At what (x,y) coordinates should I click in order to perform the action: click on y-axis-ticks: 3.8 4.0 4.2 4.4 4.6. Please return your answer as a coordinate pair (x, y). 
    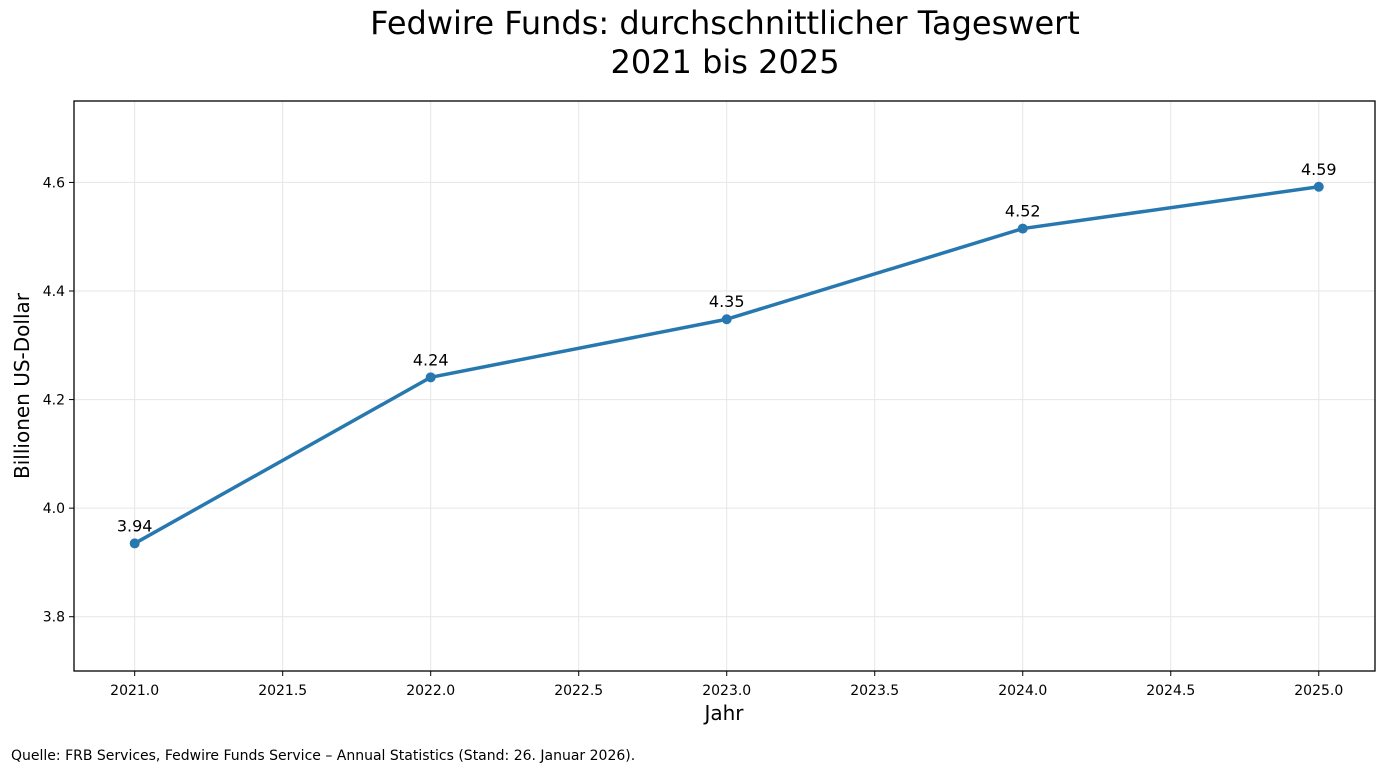
    Looking at the image, I should click on (58, 400).